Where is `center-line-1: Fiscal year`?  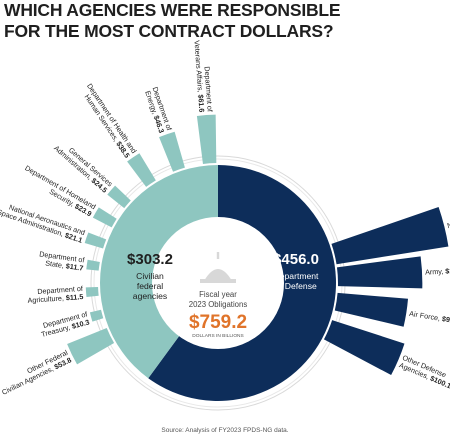 center-line-1: Fiscal year is located at coordinates (218, 294).